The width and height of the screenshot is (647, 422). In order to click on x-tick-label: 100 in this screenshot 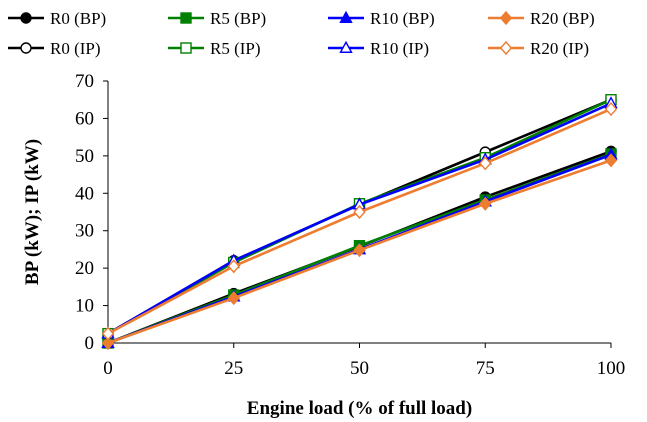, I will do `click(611, 368)`.